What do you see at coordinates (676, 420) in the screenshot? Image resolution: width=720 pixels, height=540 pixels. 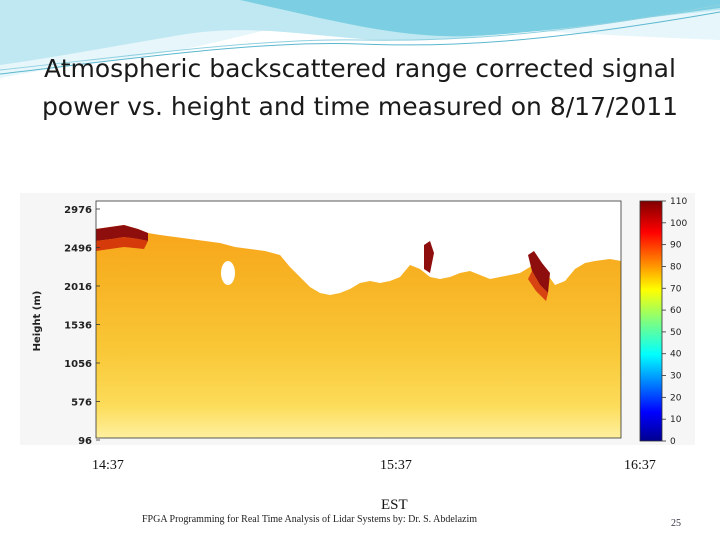 I see `colorbar-tick-label: 10` at bounding box center [676, 420].